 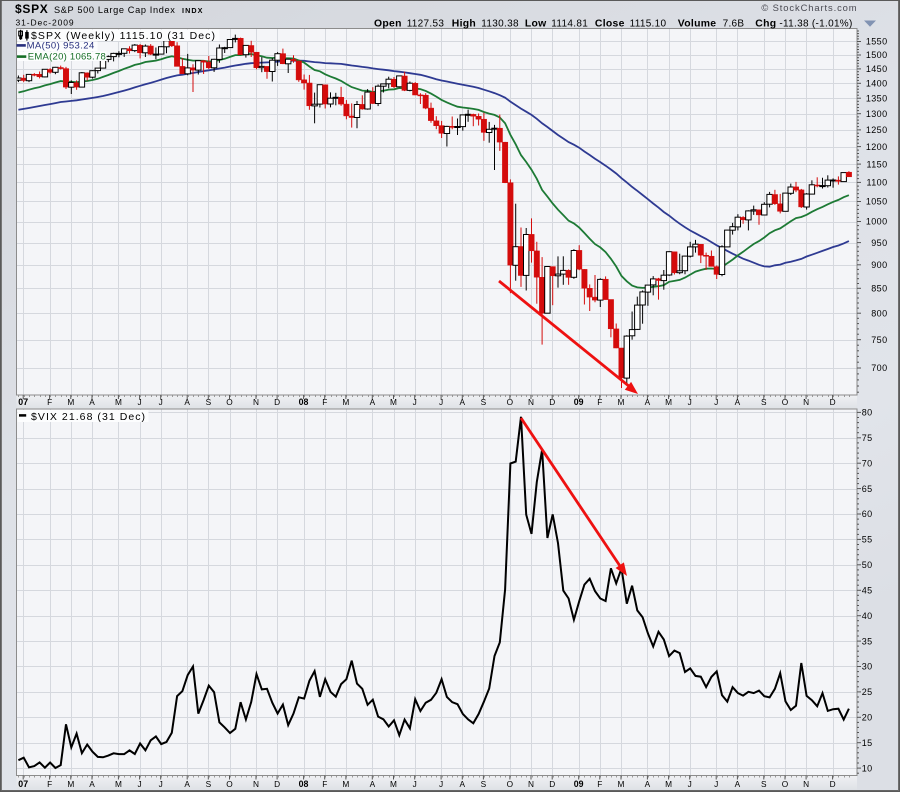 I want to click on svg-text: 1115.10, so click(x=648, y=24).